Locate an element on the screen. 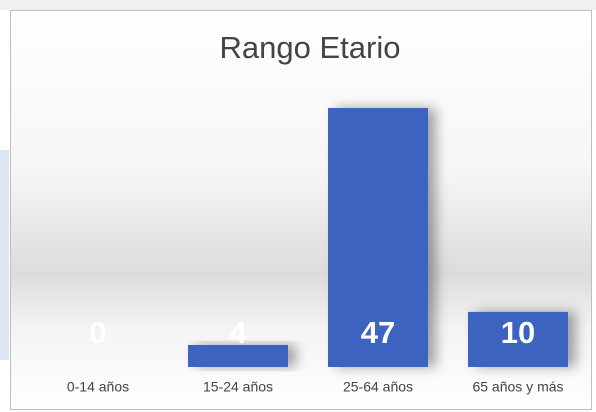  data-label: 0 is located at coordinates (97, 332).